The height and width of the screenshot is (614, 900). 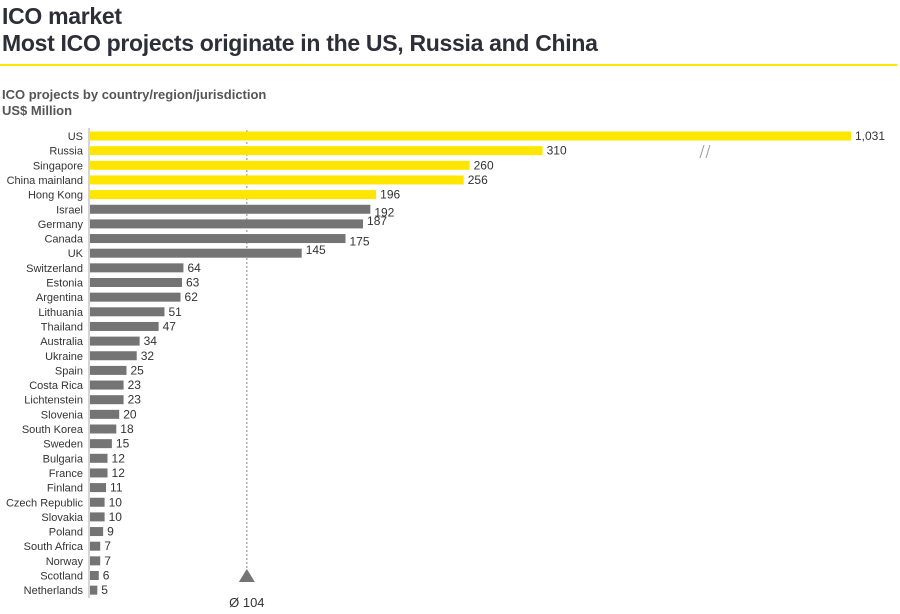 What do you see at coordinates (53, 430) in the screenshot?
I see `category-label: South Korea` at bounding box center [53, 430].